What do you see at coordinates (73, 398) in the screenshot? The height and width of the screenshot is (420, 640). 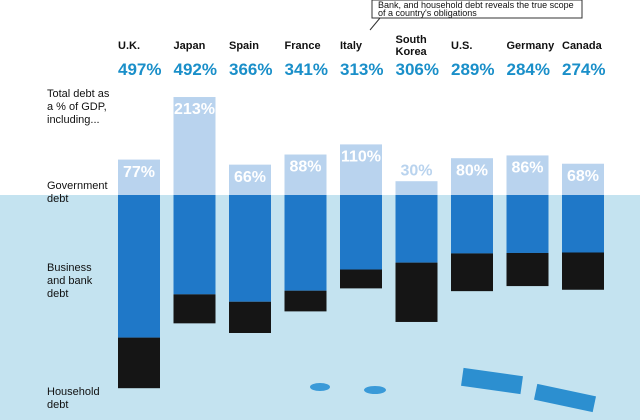 I see `legend-label: Household debt` at bounding box center [73, 398].